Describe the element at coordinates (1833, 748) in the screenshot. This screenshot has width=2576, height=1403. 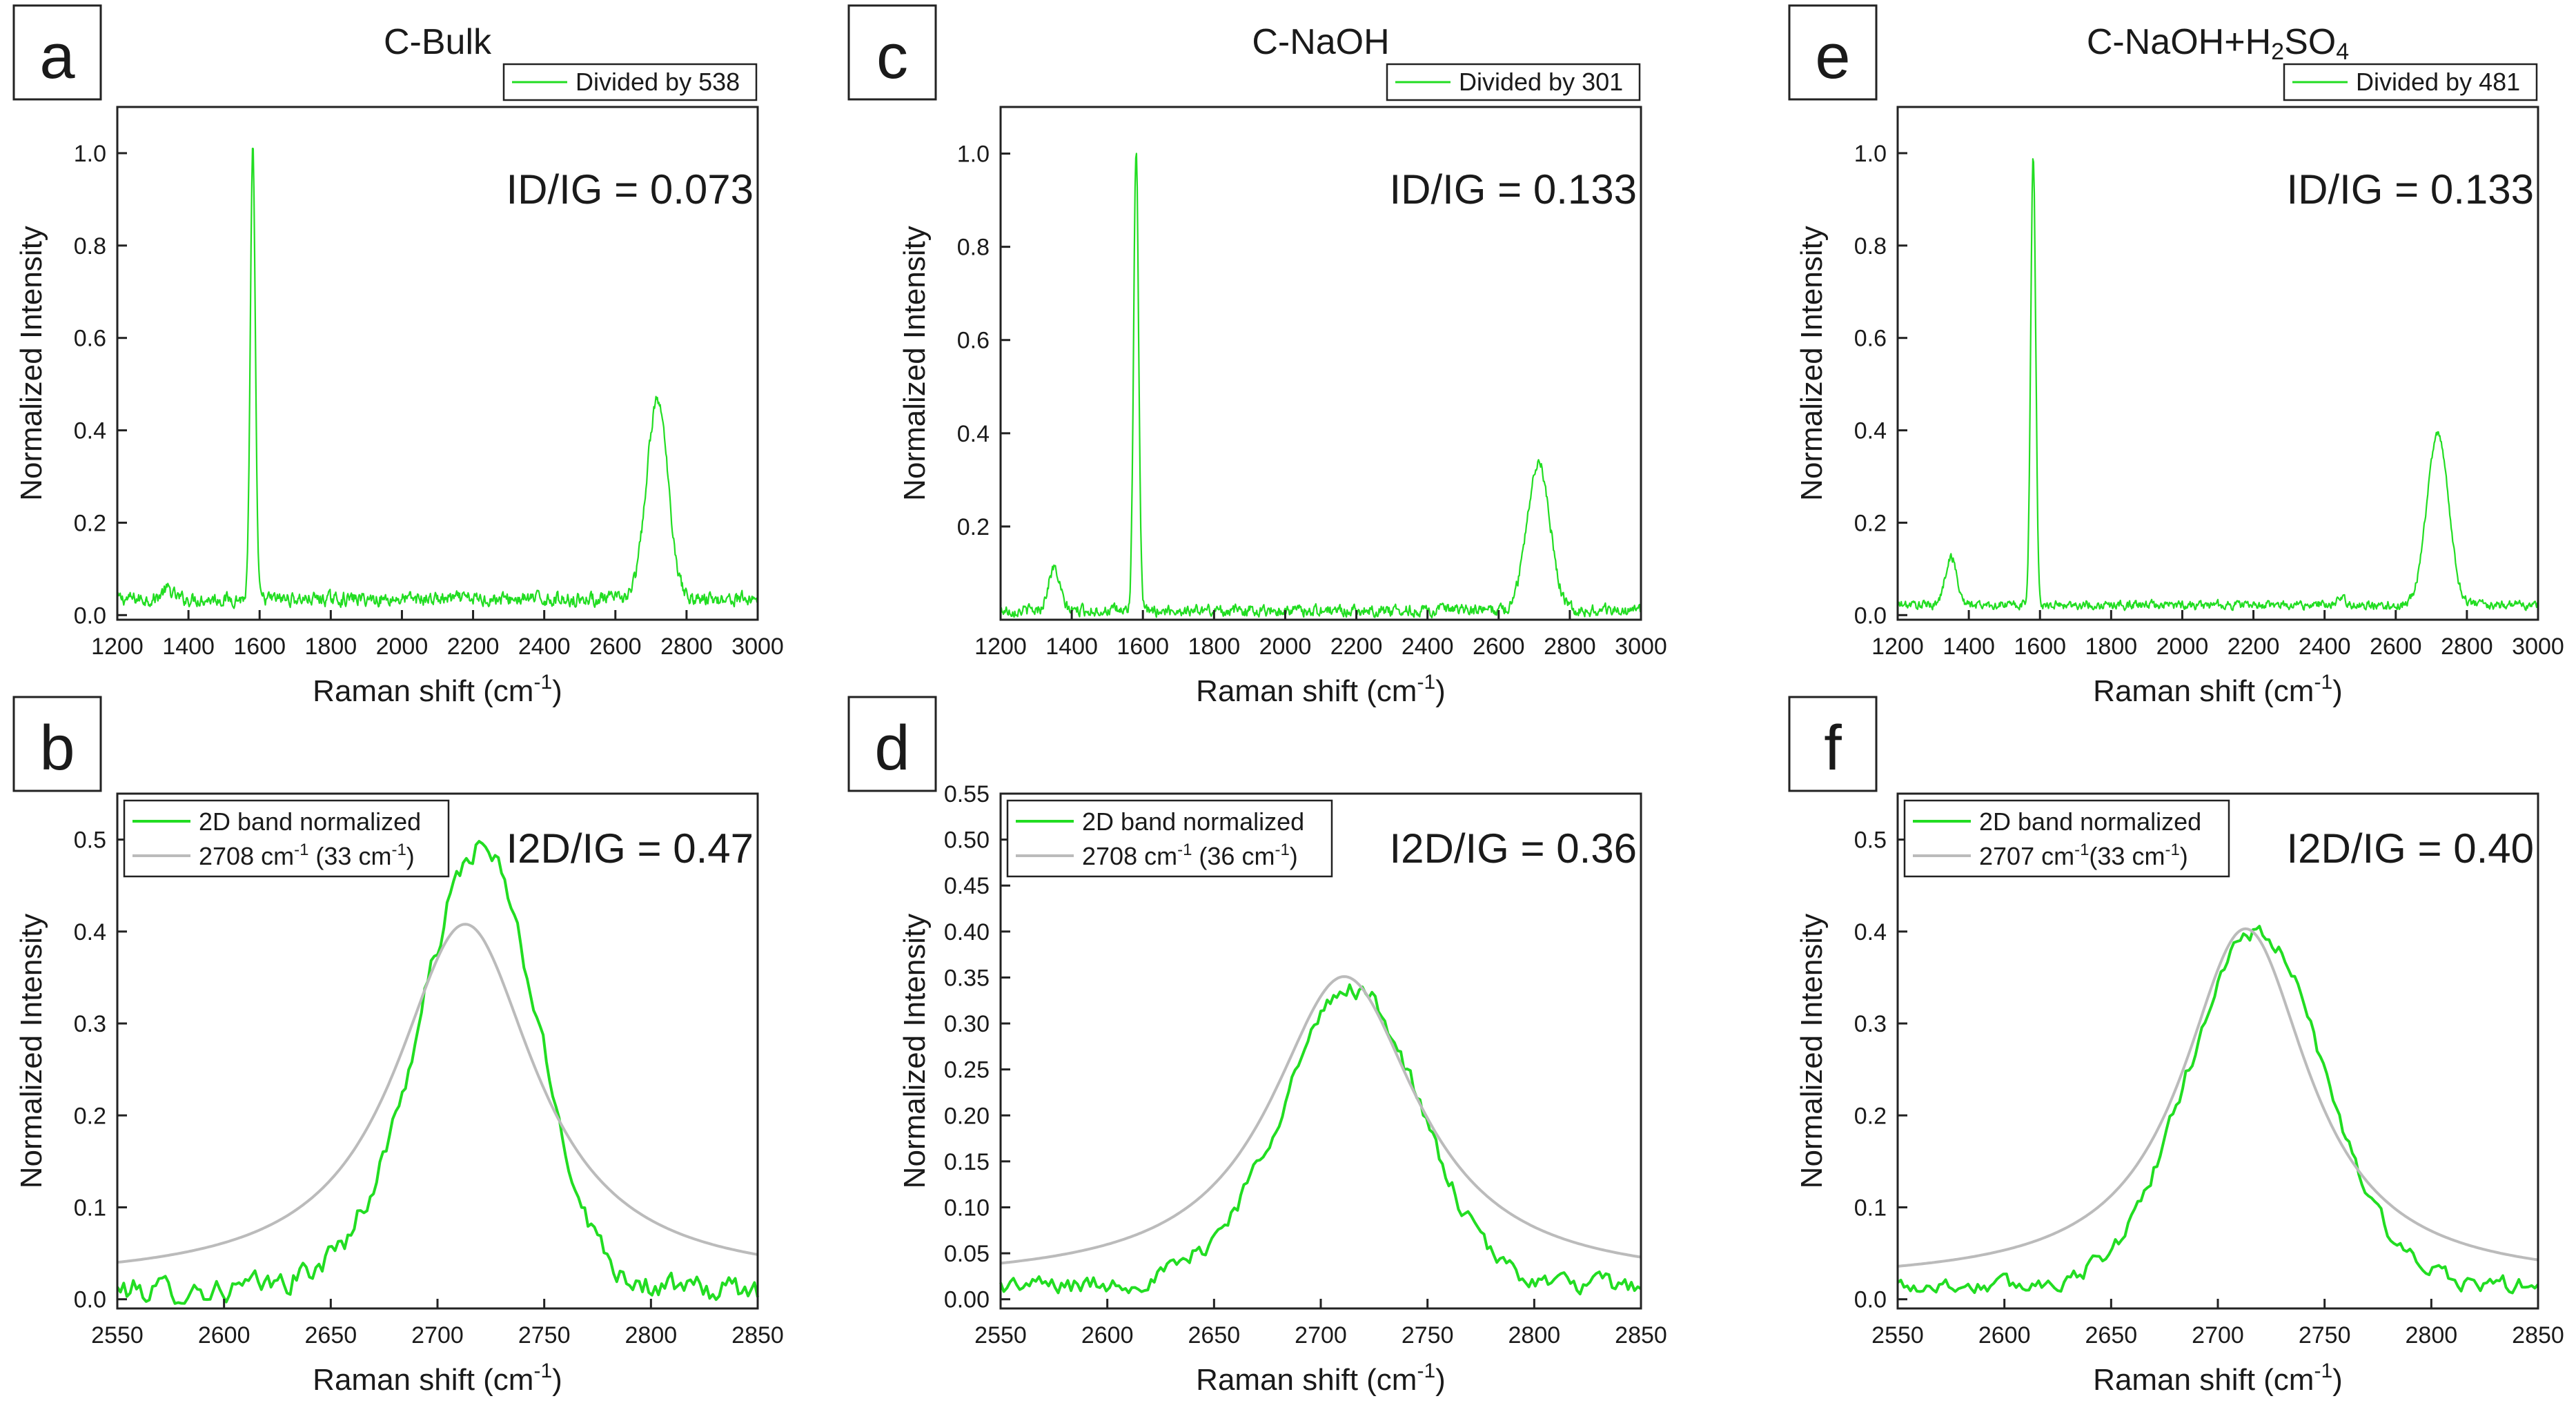
I see `panel-label: f` at that location.